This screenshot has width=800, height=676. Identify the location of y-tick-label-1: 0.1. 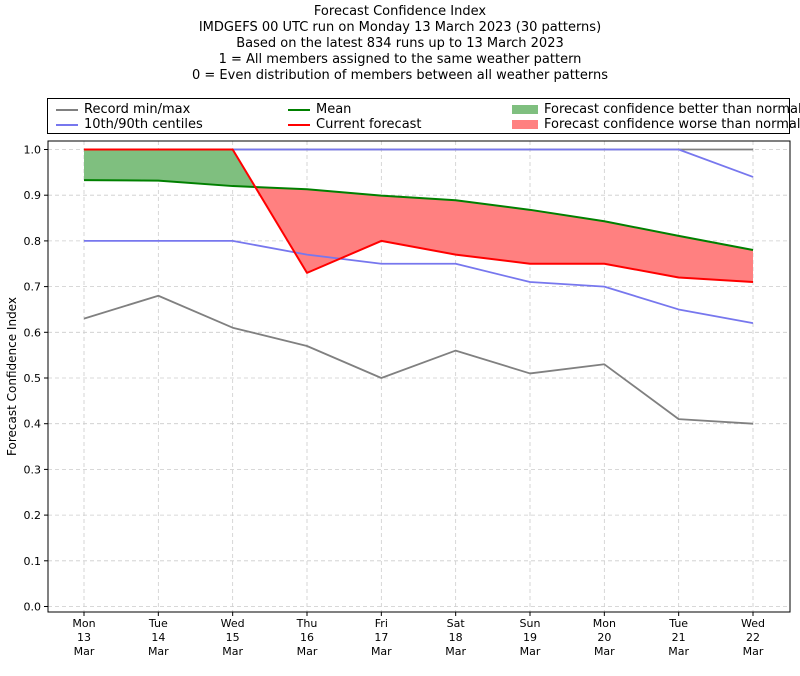
(33, 561).